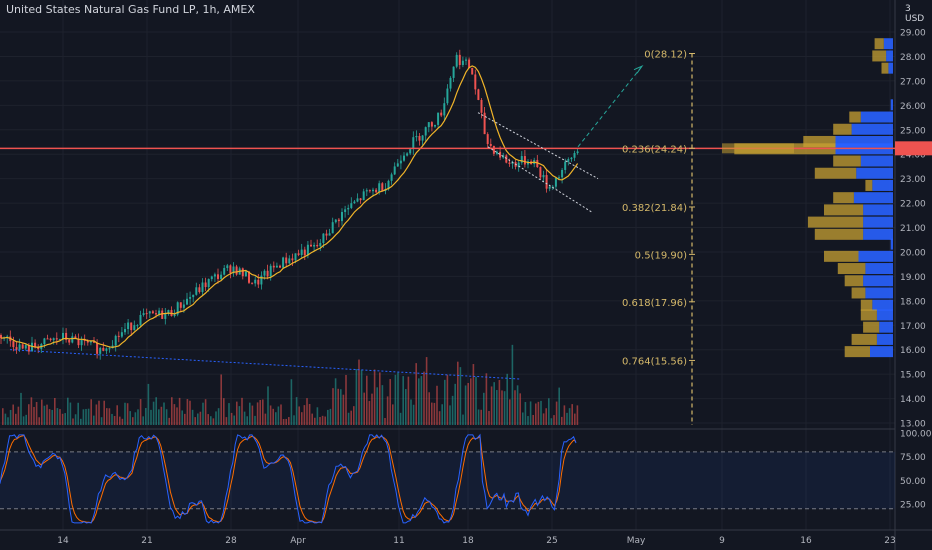  I want to click on fib-highlight-box, so click(758, 148).